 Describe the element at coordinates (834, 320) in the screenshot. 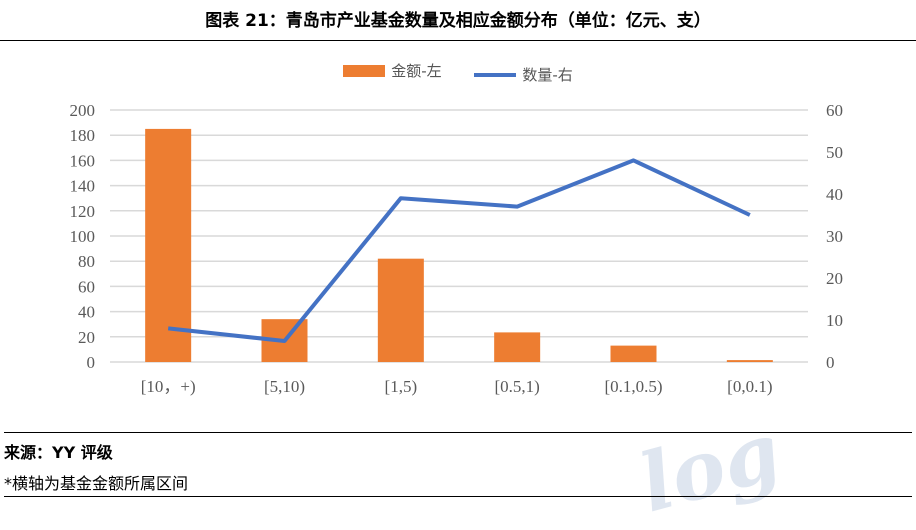

I see `y-right-tick-label: 10` at that location.